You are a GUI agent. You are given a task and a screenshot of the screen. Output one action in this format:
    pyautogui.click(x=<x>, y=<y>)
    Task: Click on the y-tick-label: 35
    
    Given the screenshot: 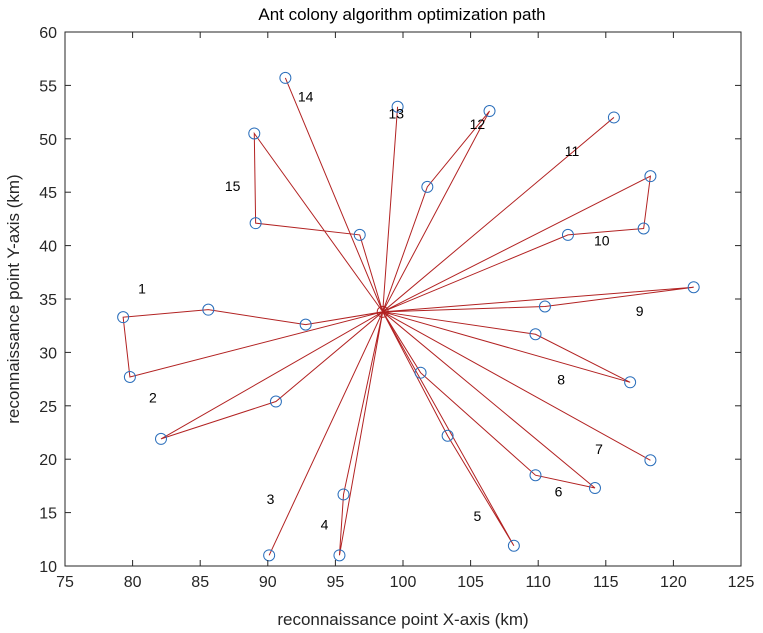 What is the action you would take?
    pyautogui.click(x=48, y=300)
    